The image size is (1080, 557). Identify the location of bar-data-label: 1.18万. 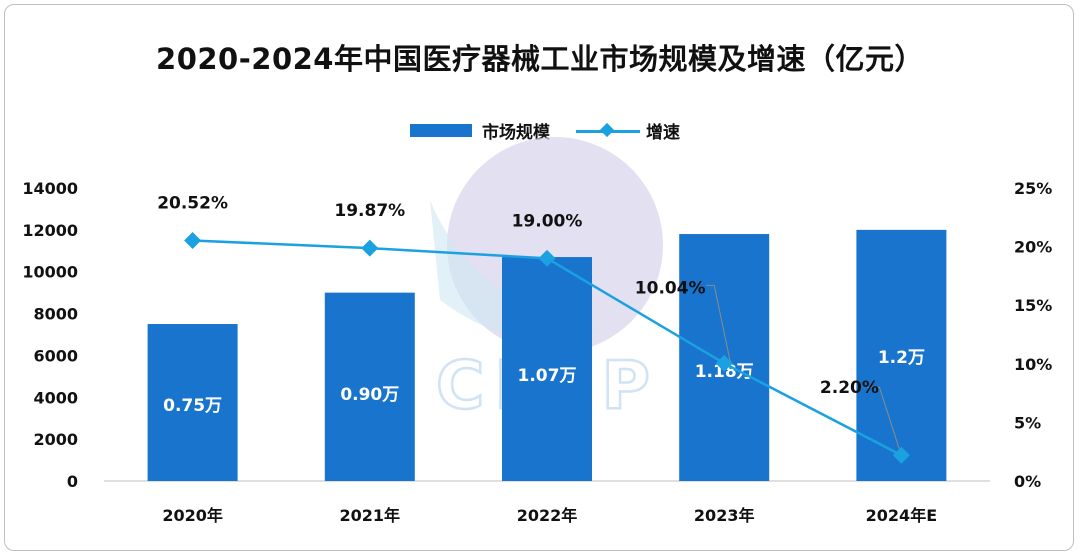
(724, 372).